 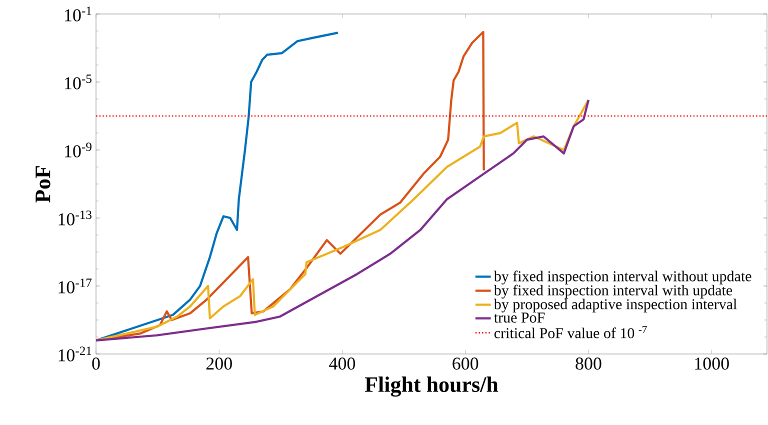 I want to click on x-tick-label: 0, so click(x=96, y=364).